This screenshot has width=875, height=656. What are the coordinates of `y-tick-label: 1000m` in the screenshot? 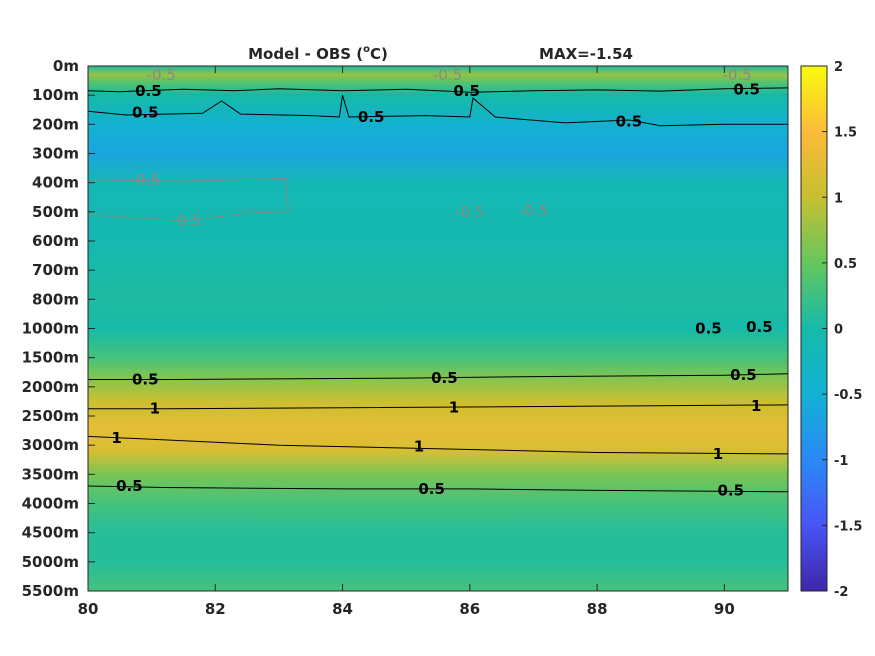 It's located at (50, 329).